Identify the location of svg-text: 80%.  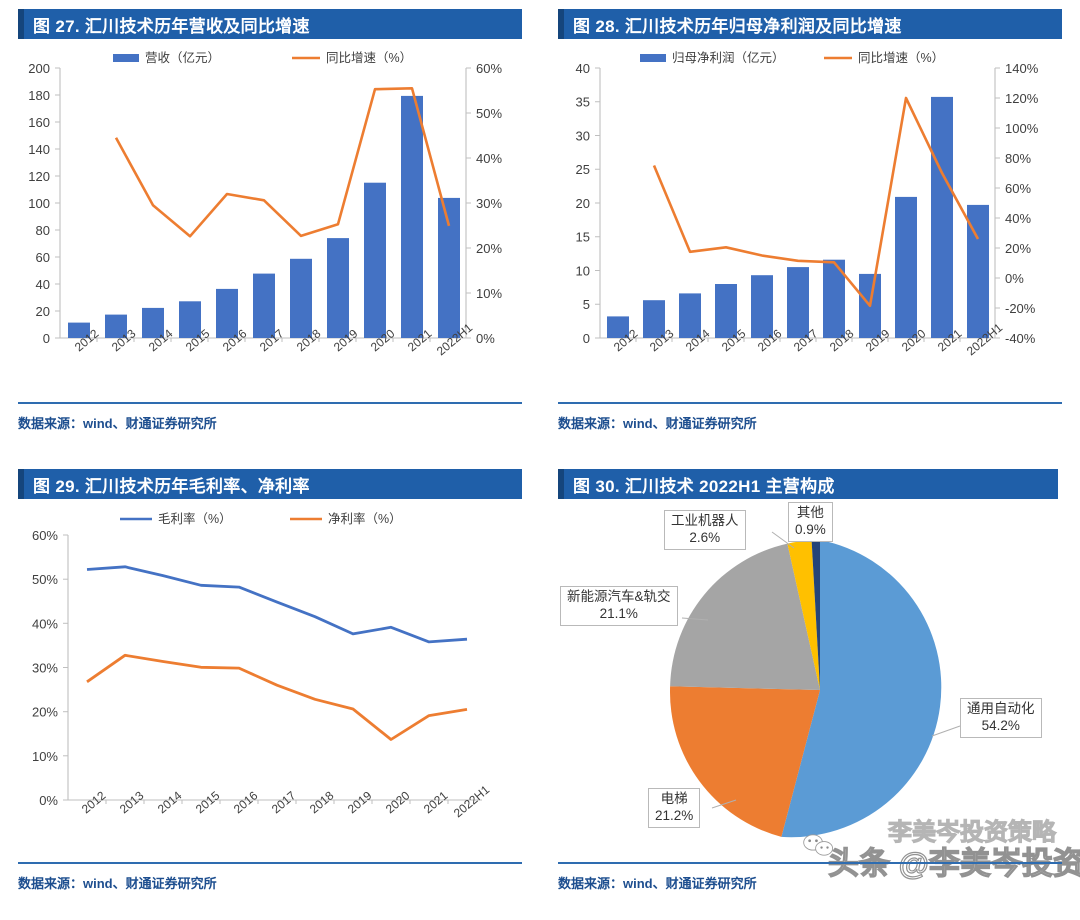
(1018, 158).